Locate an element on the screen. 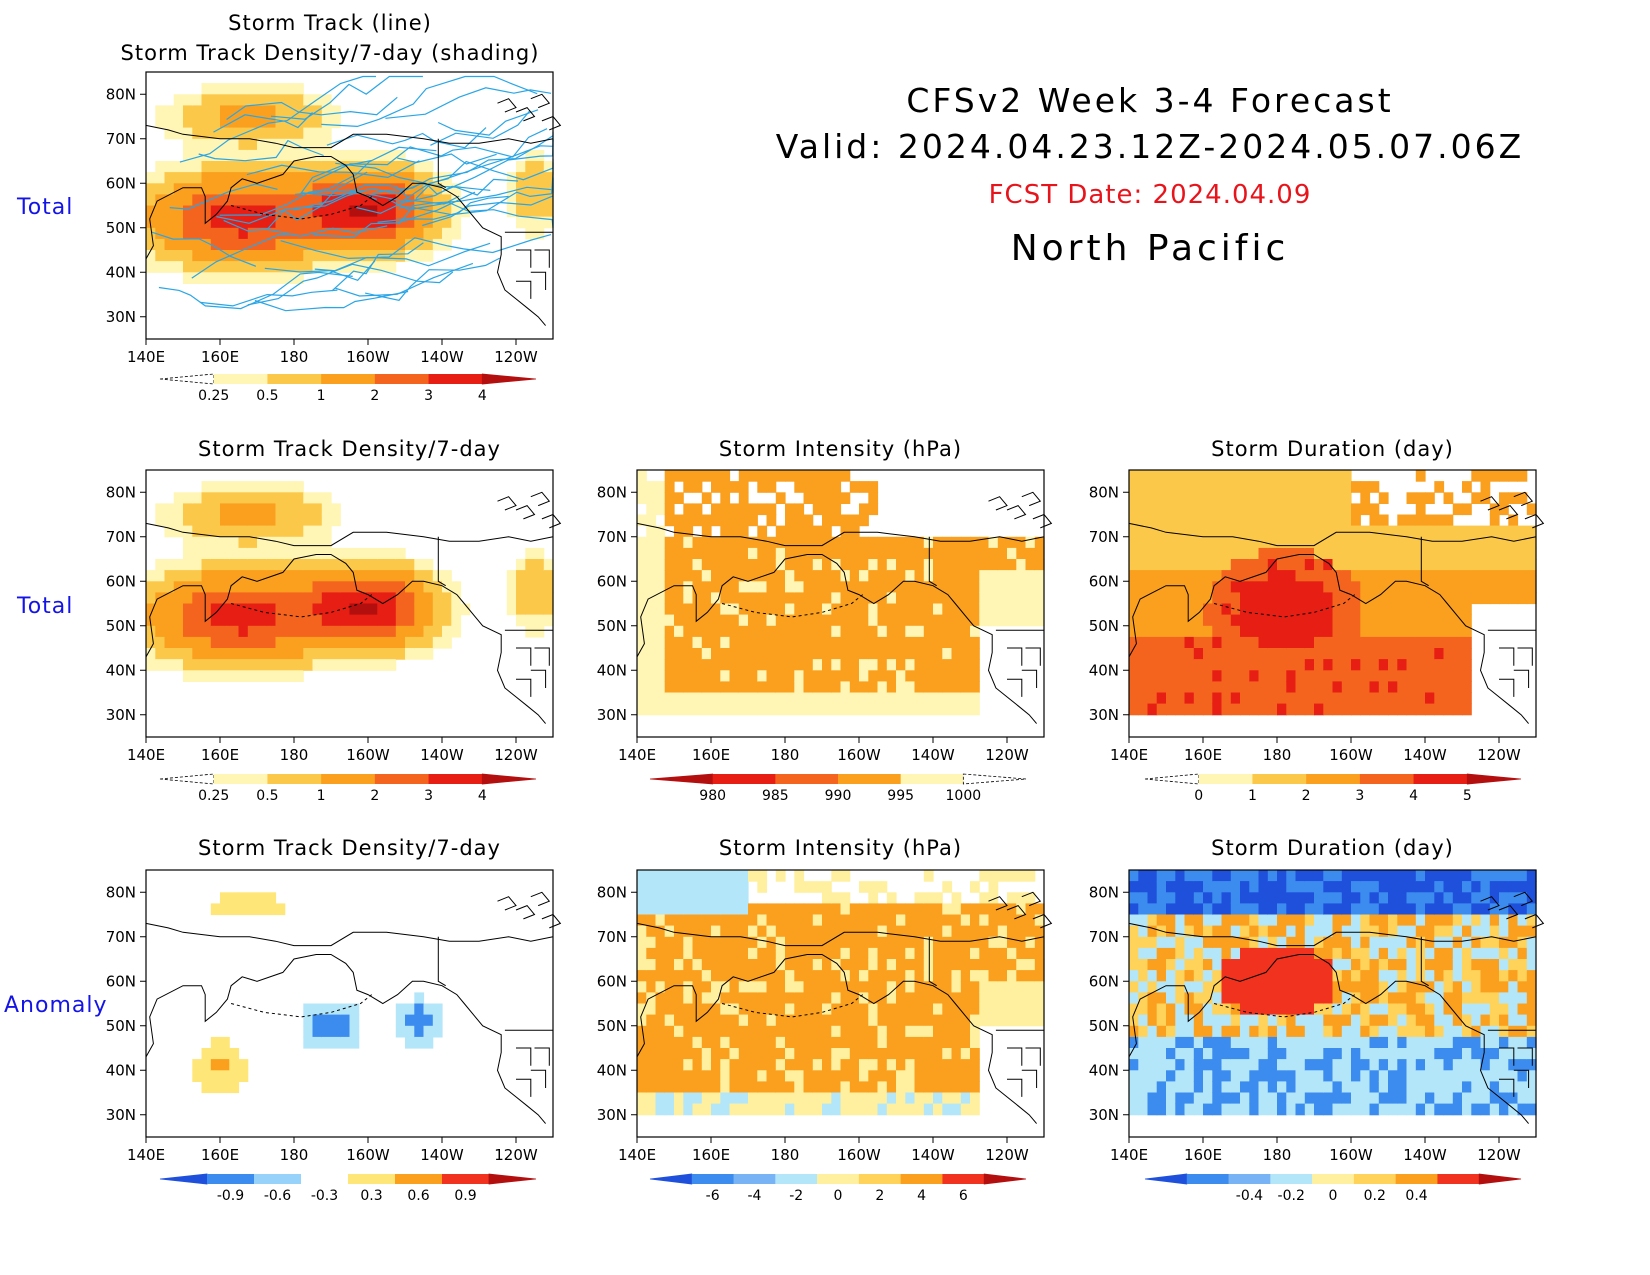 This screenshot has height=1275, width=1650. colorbar-label: 4 is located at coordinates (1413, 796).